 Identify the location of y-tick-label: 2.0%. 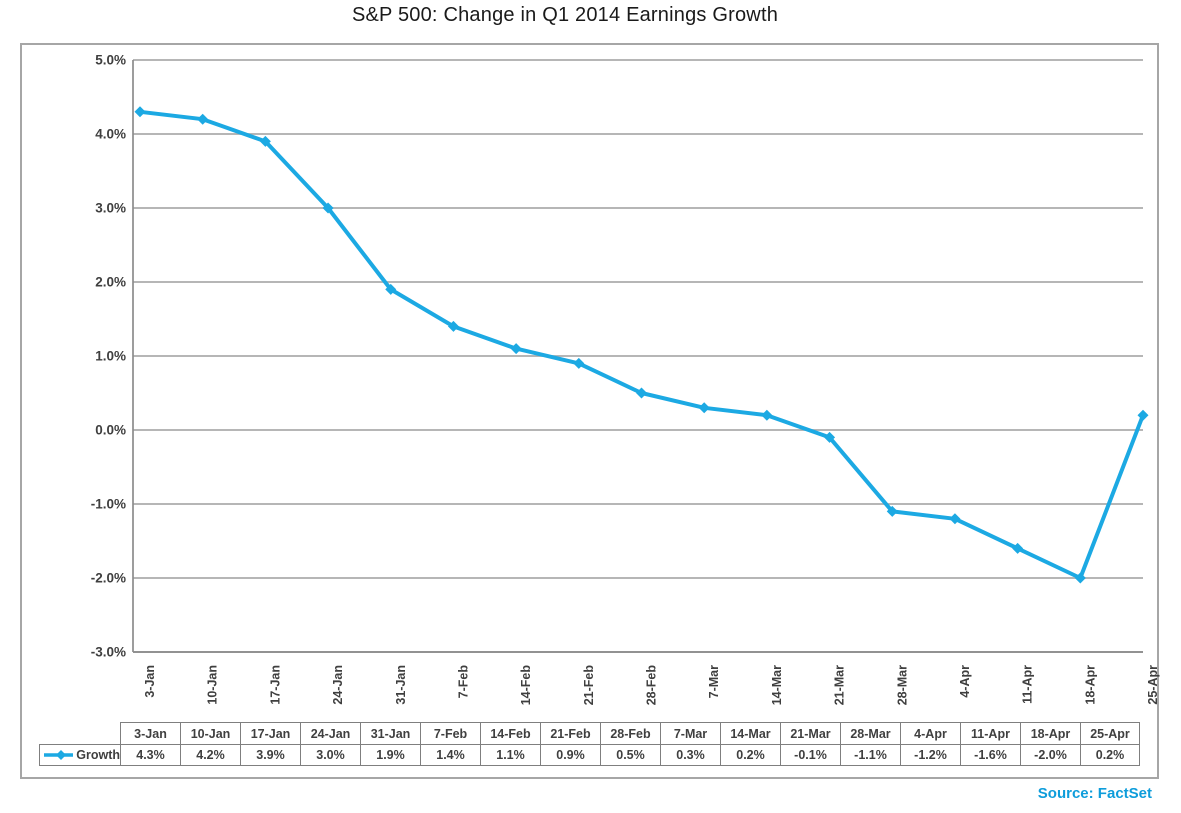
(110, 282).